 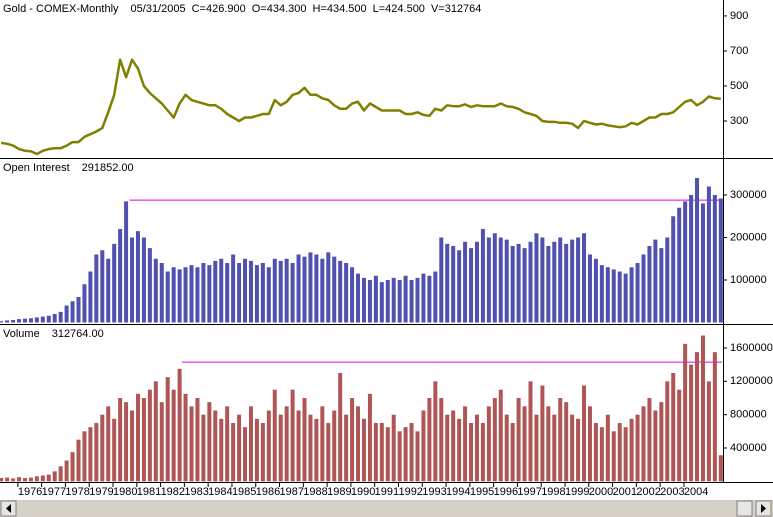 What do you see at coordinates (553, 492) in the screenshot?
I see `x-tick-label: 1998` at bounding box center [553, 492].